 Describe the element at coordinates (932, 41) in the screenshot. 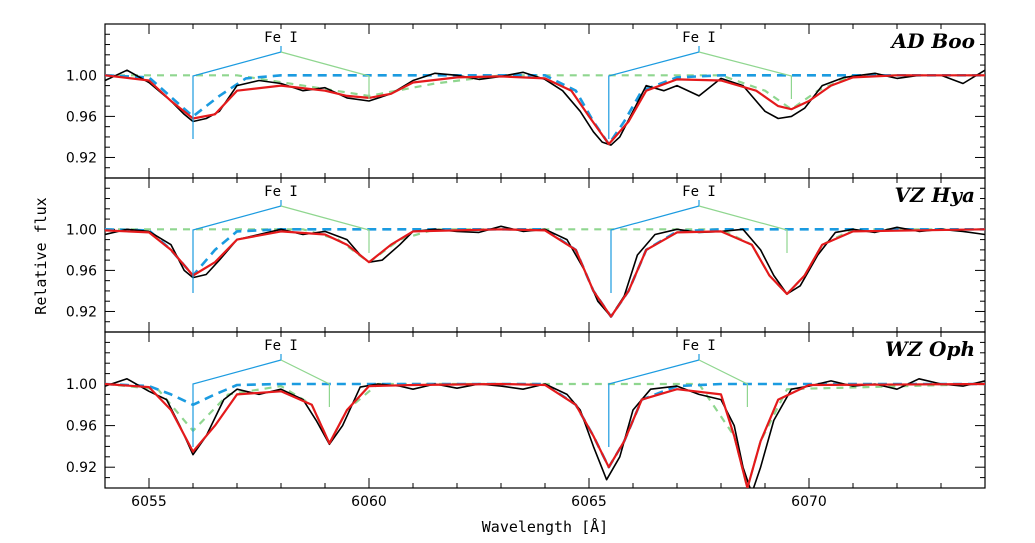

I see `panel-label: AD Boo` at that location.